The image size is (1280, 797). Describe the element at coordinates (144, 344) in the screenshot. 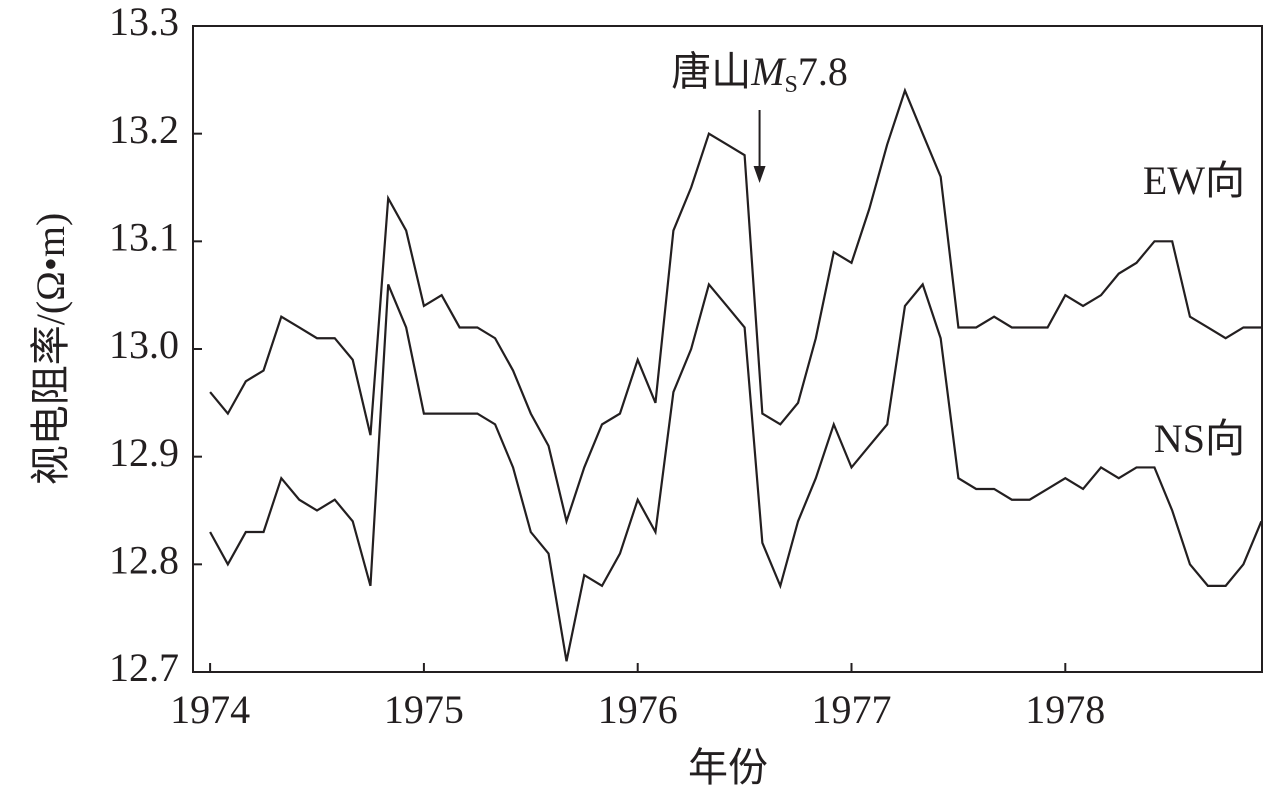

I see `y-tick-label: 13.0` at that location.